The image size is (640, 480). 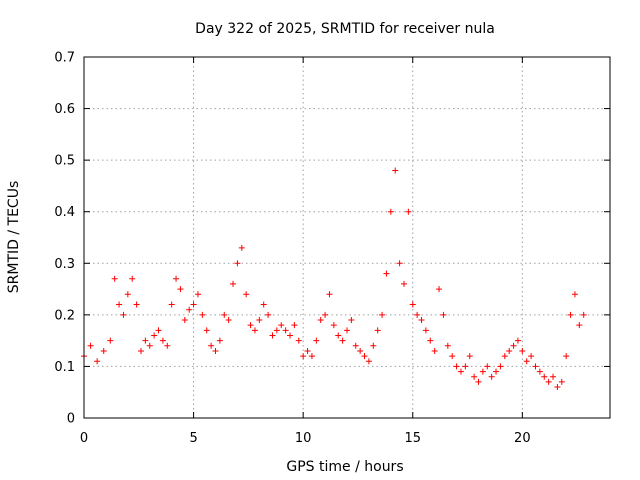 What do you see at coordinates (344, 467) in the screenshot?
I see `x-axis-title: GPS time / hours` at bounding box center [344, 467].